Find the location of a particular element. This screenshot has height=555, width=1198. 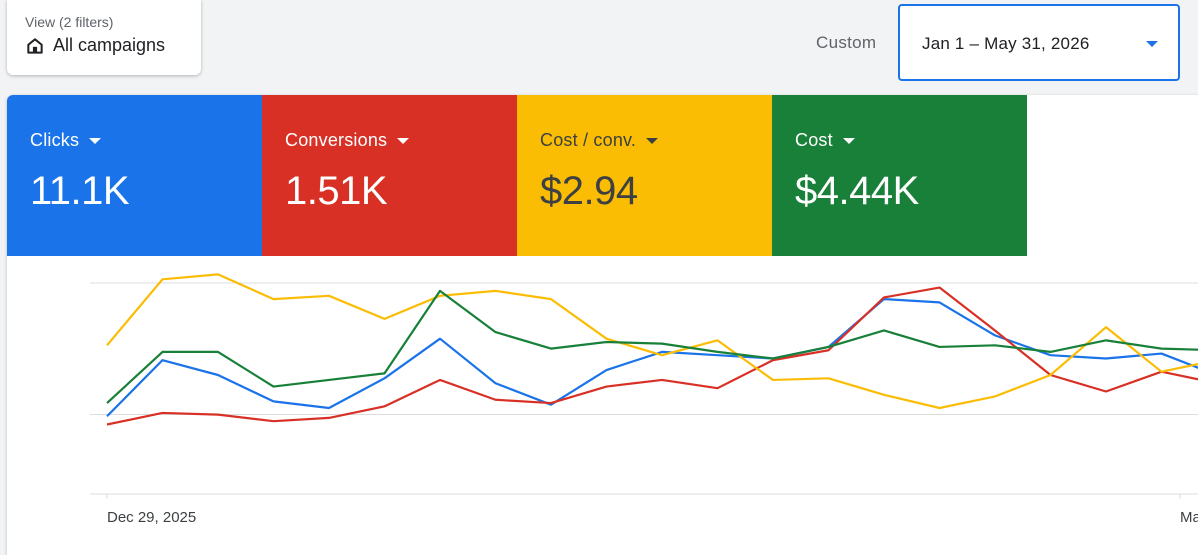

view-row: All campaigns is located at coordinates (113, 45).